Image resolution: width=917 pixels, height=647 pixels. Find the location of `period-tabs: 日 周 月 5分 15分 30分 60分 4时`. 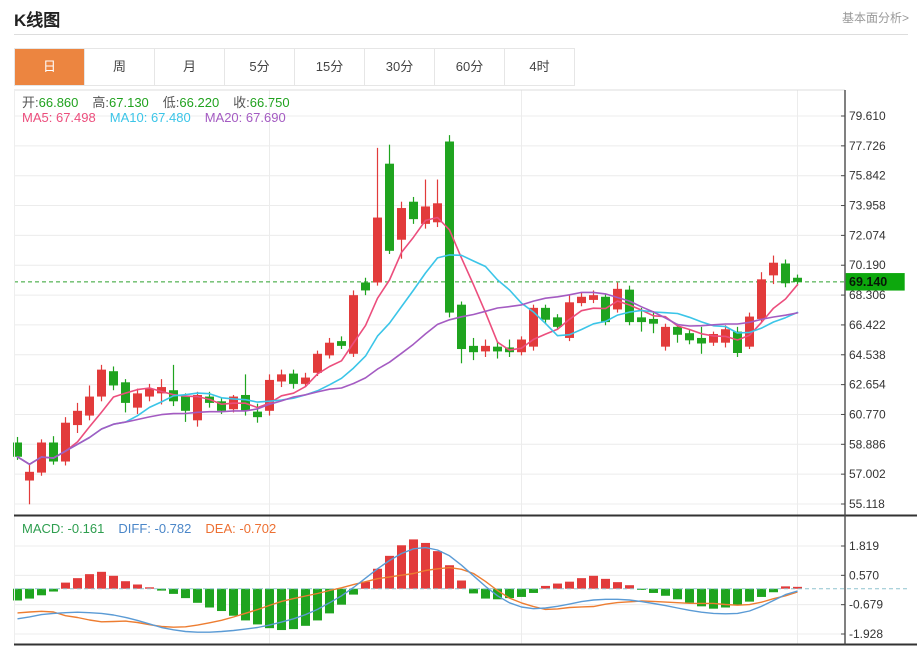

period-tabs: 日 周 月 5分 15分 30分 60分 4时 is located at coordinates (294, 67).